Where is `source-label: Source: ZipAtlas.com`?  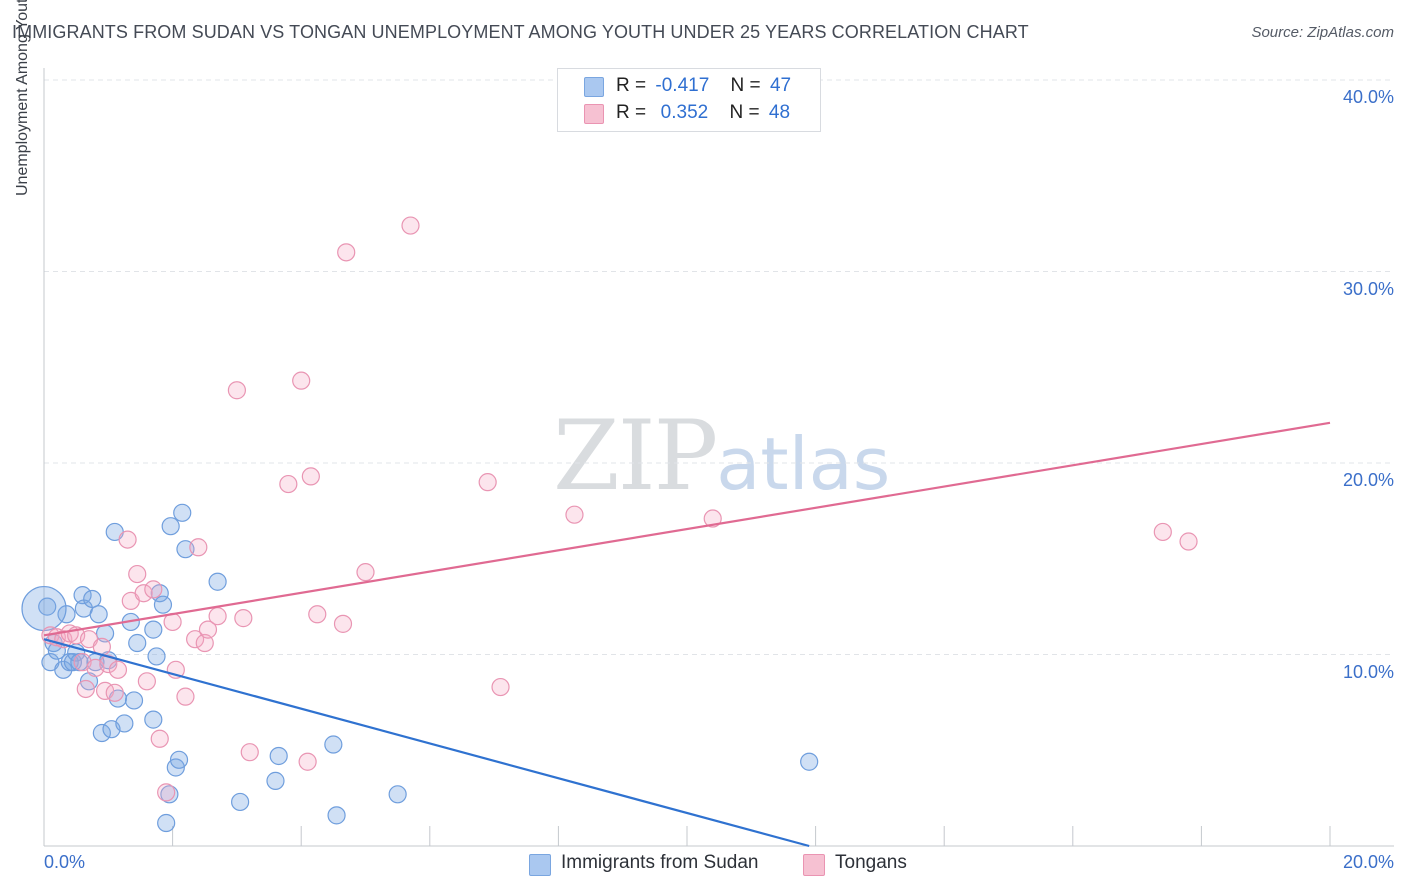 source-label: Source: ZipAtlas.com is located at coordinates (1322, 32).